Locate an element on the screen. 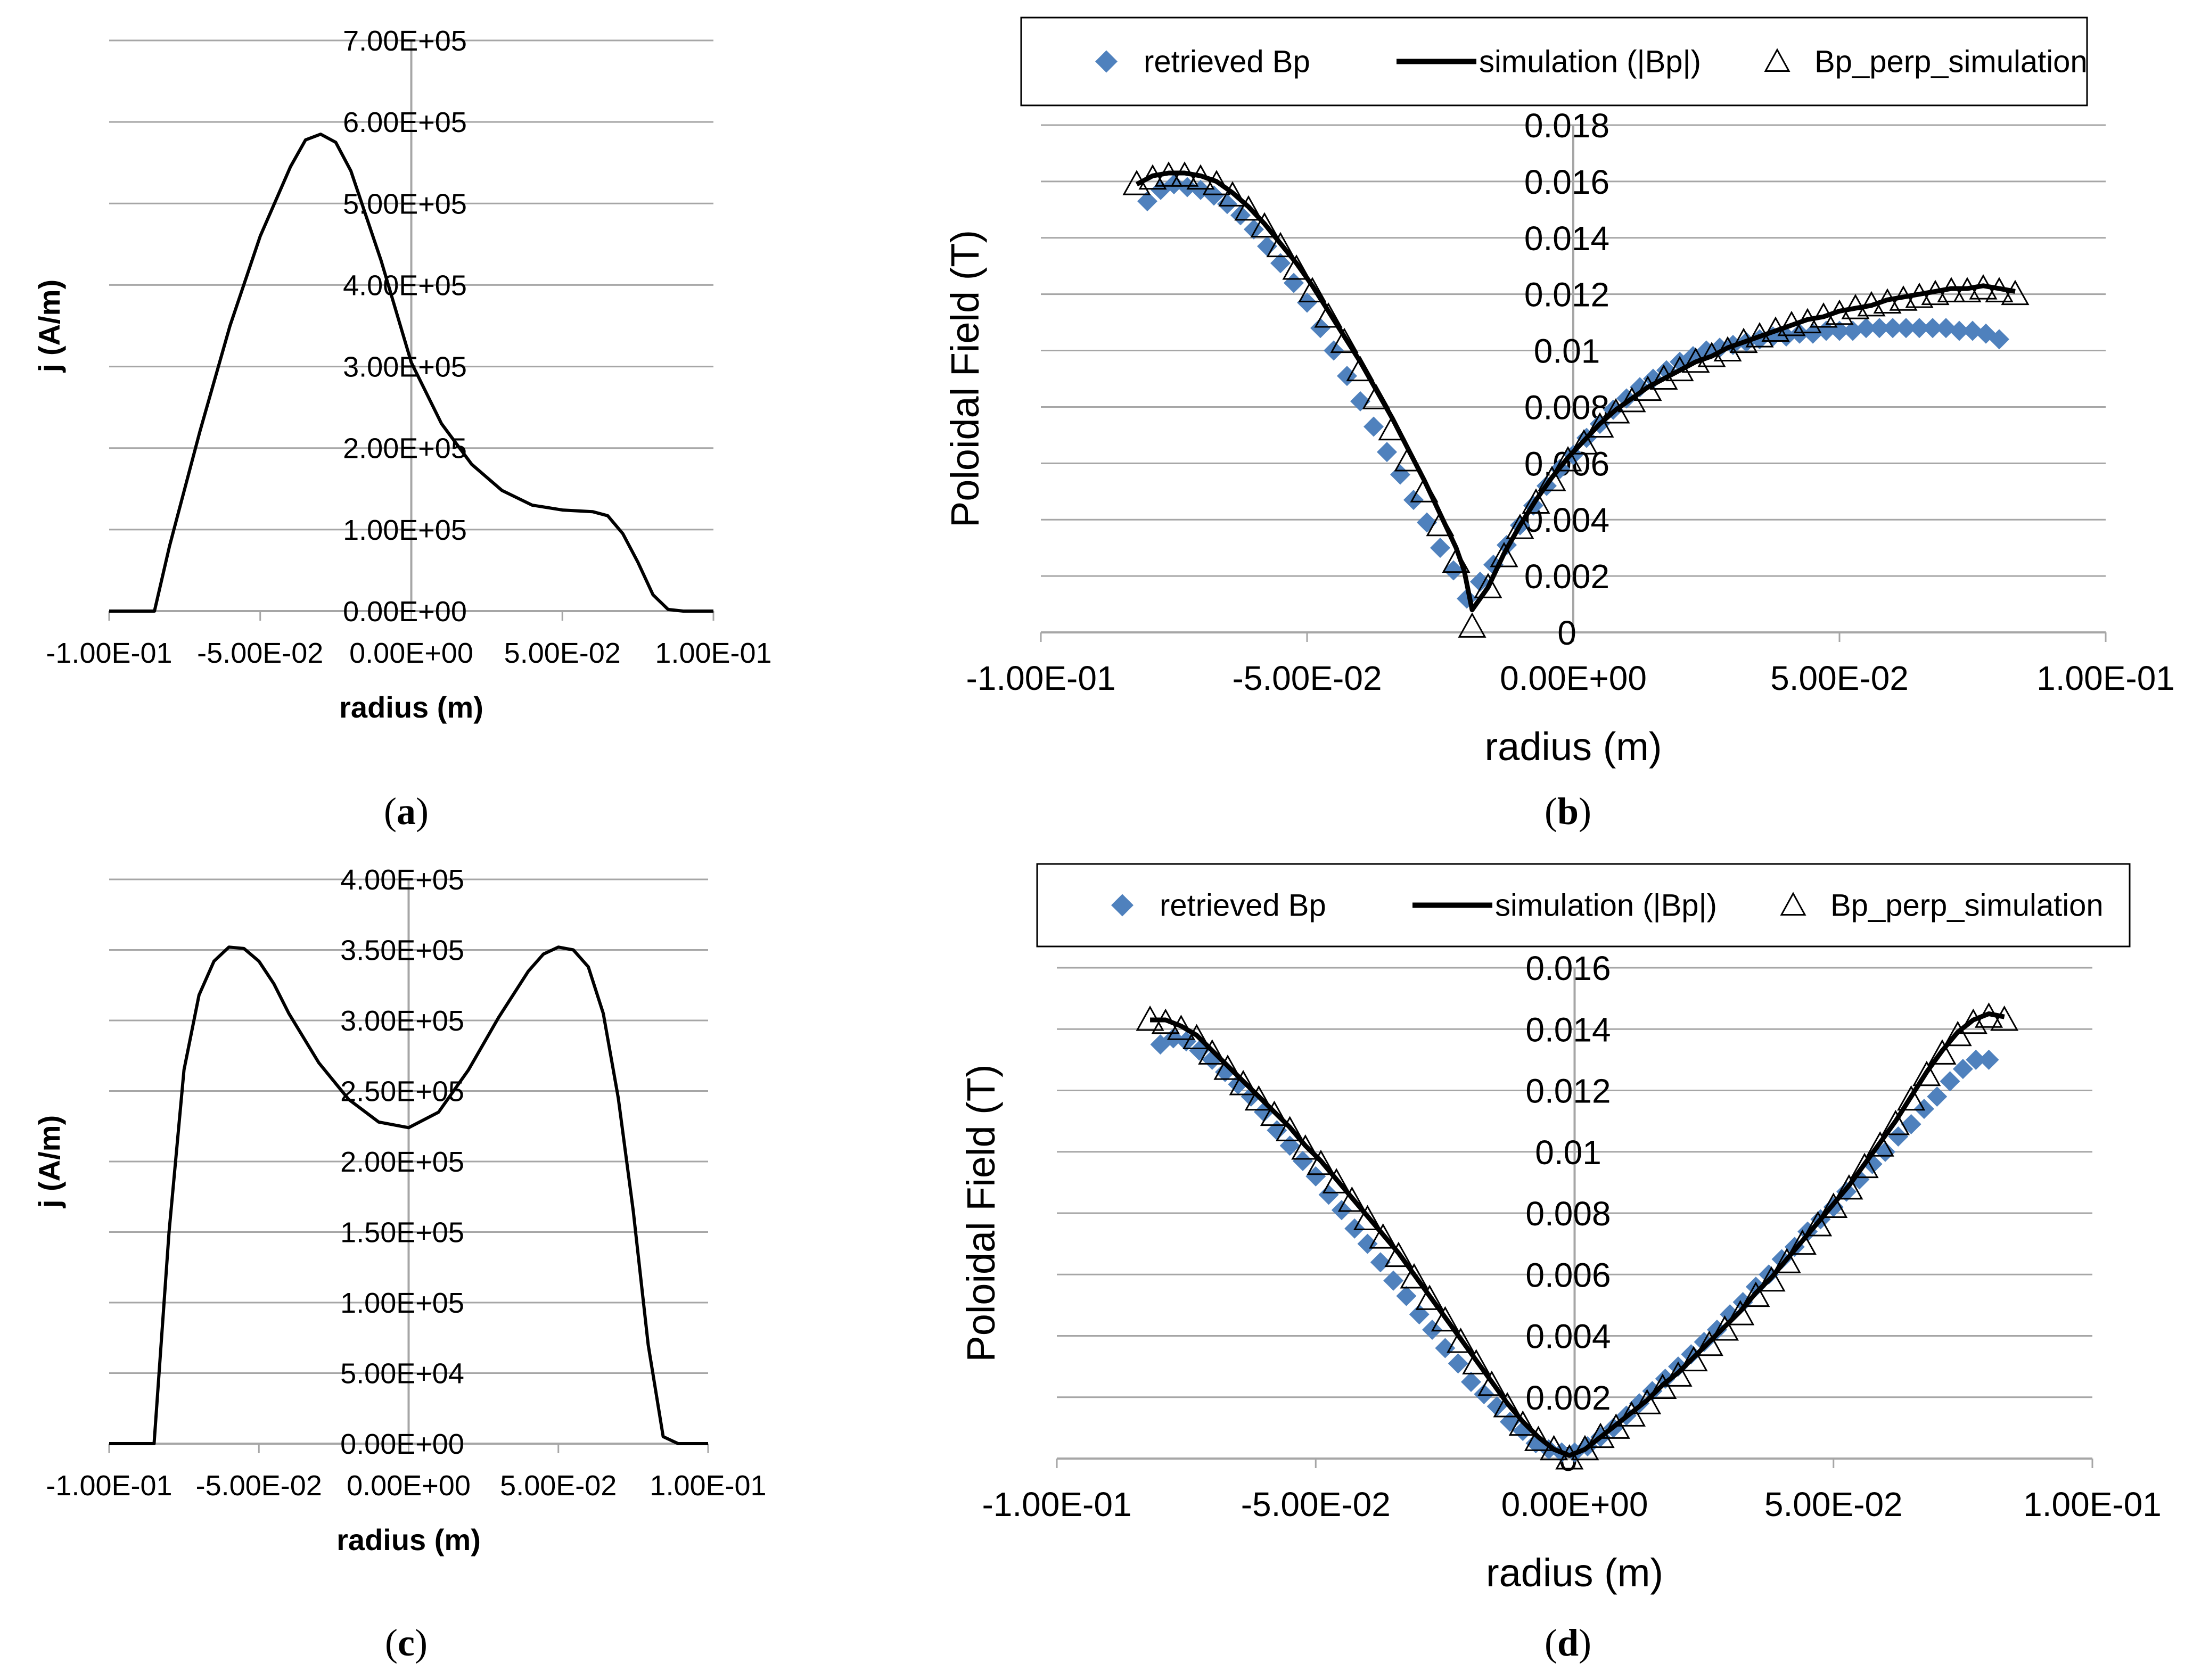  x-tick-label: -1.00E-01 is located at coordinates (1057, 1504).